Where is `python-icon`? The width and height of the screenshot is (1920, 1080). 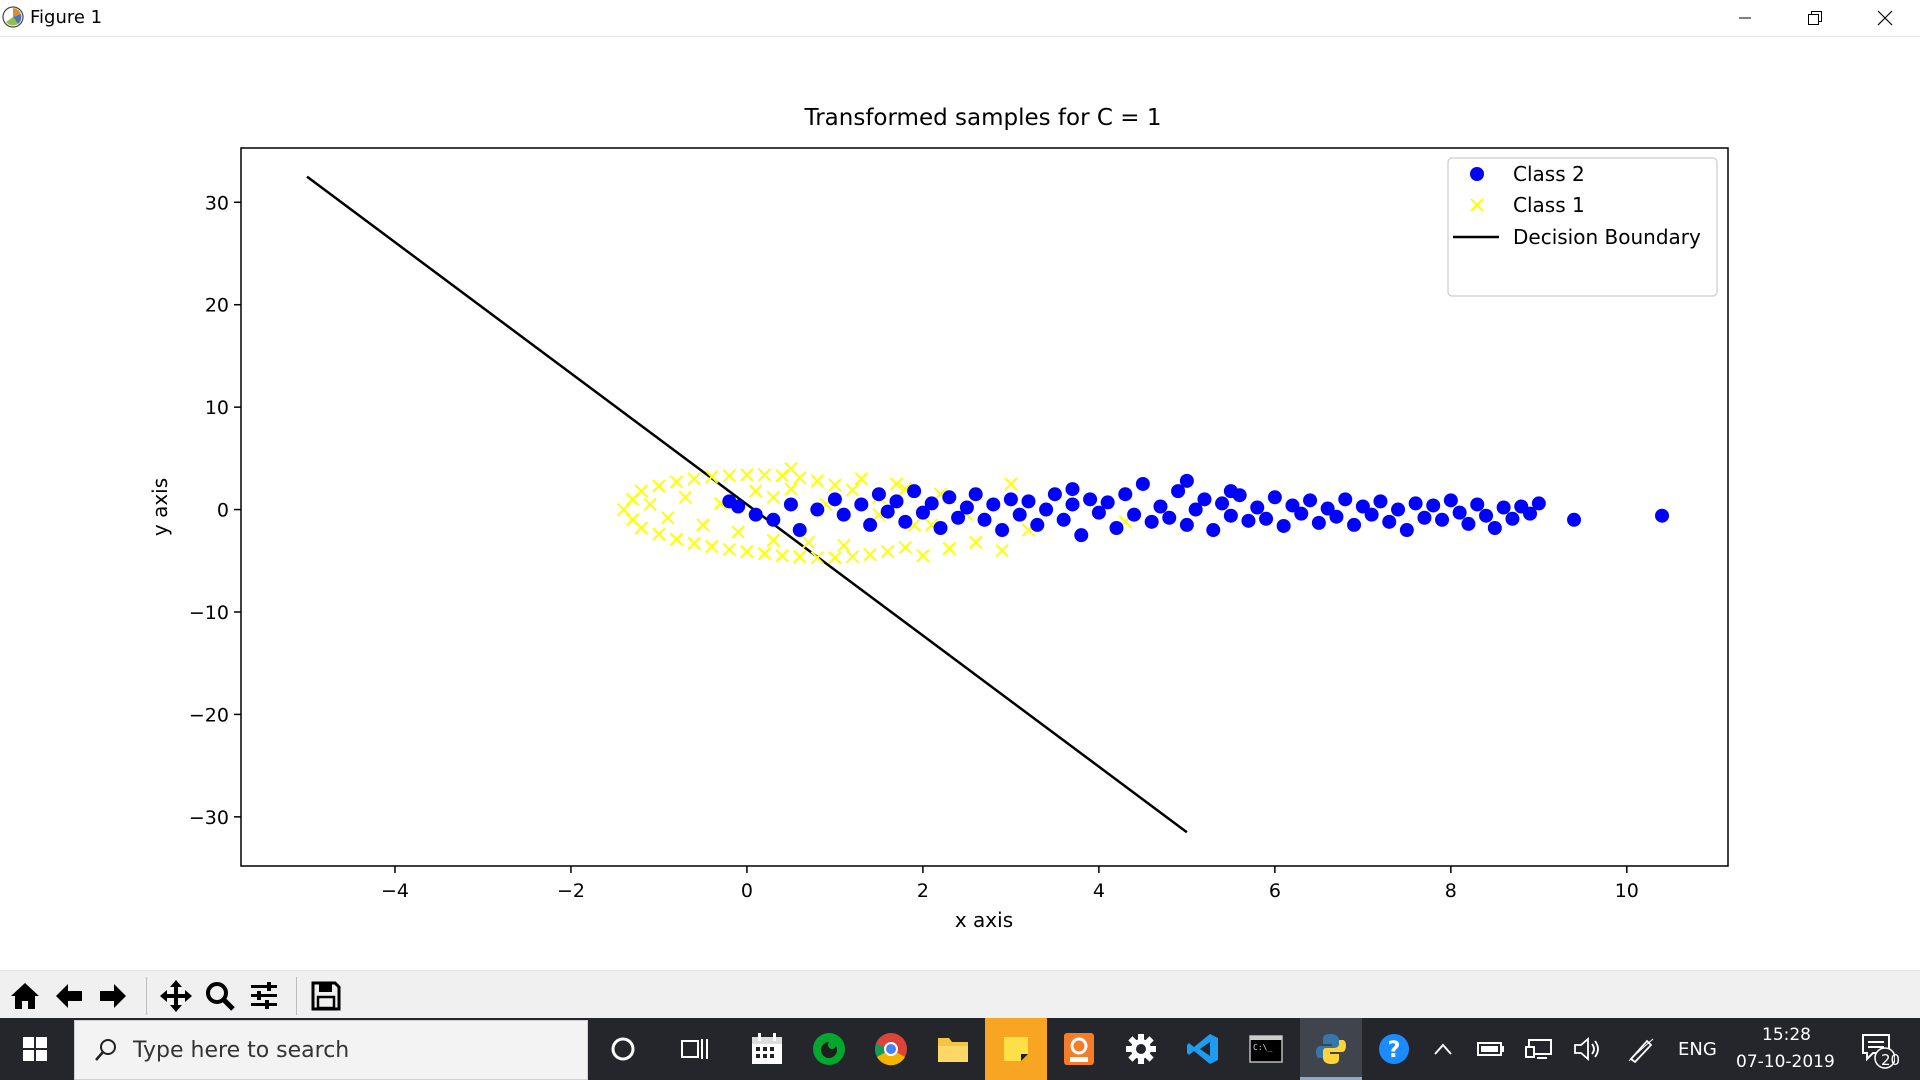 python-icon is located at coordinates (1331, 1049).